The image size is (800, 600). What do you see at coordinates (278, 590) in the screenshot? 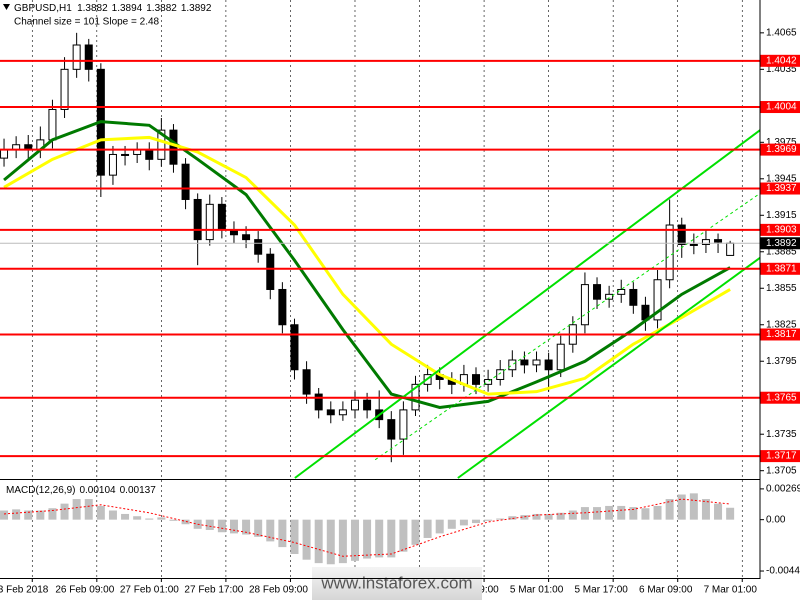
I see `x-tick-label: 28 Feb 09:00` at bounding box center [278, 590].